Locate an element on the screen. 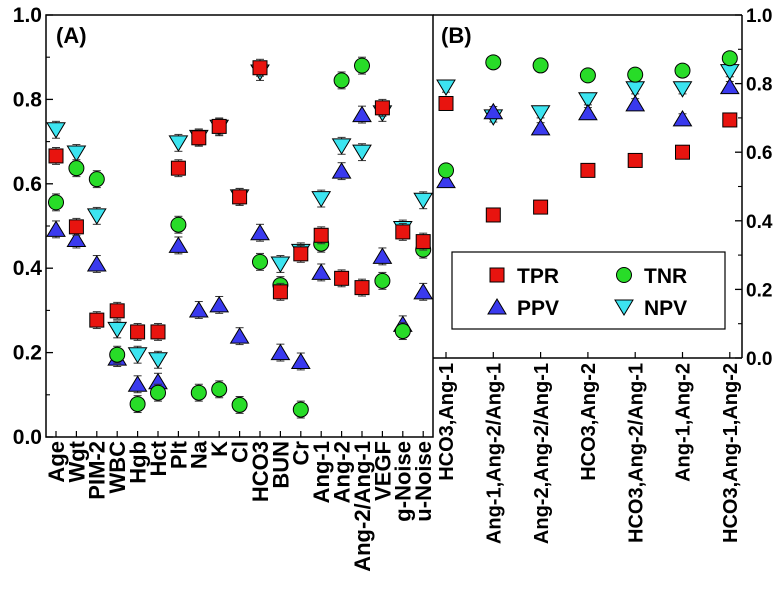 The width and height of the screenshot is (777, 598). legend-tnr-marker is located at coordinates (624, 275).